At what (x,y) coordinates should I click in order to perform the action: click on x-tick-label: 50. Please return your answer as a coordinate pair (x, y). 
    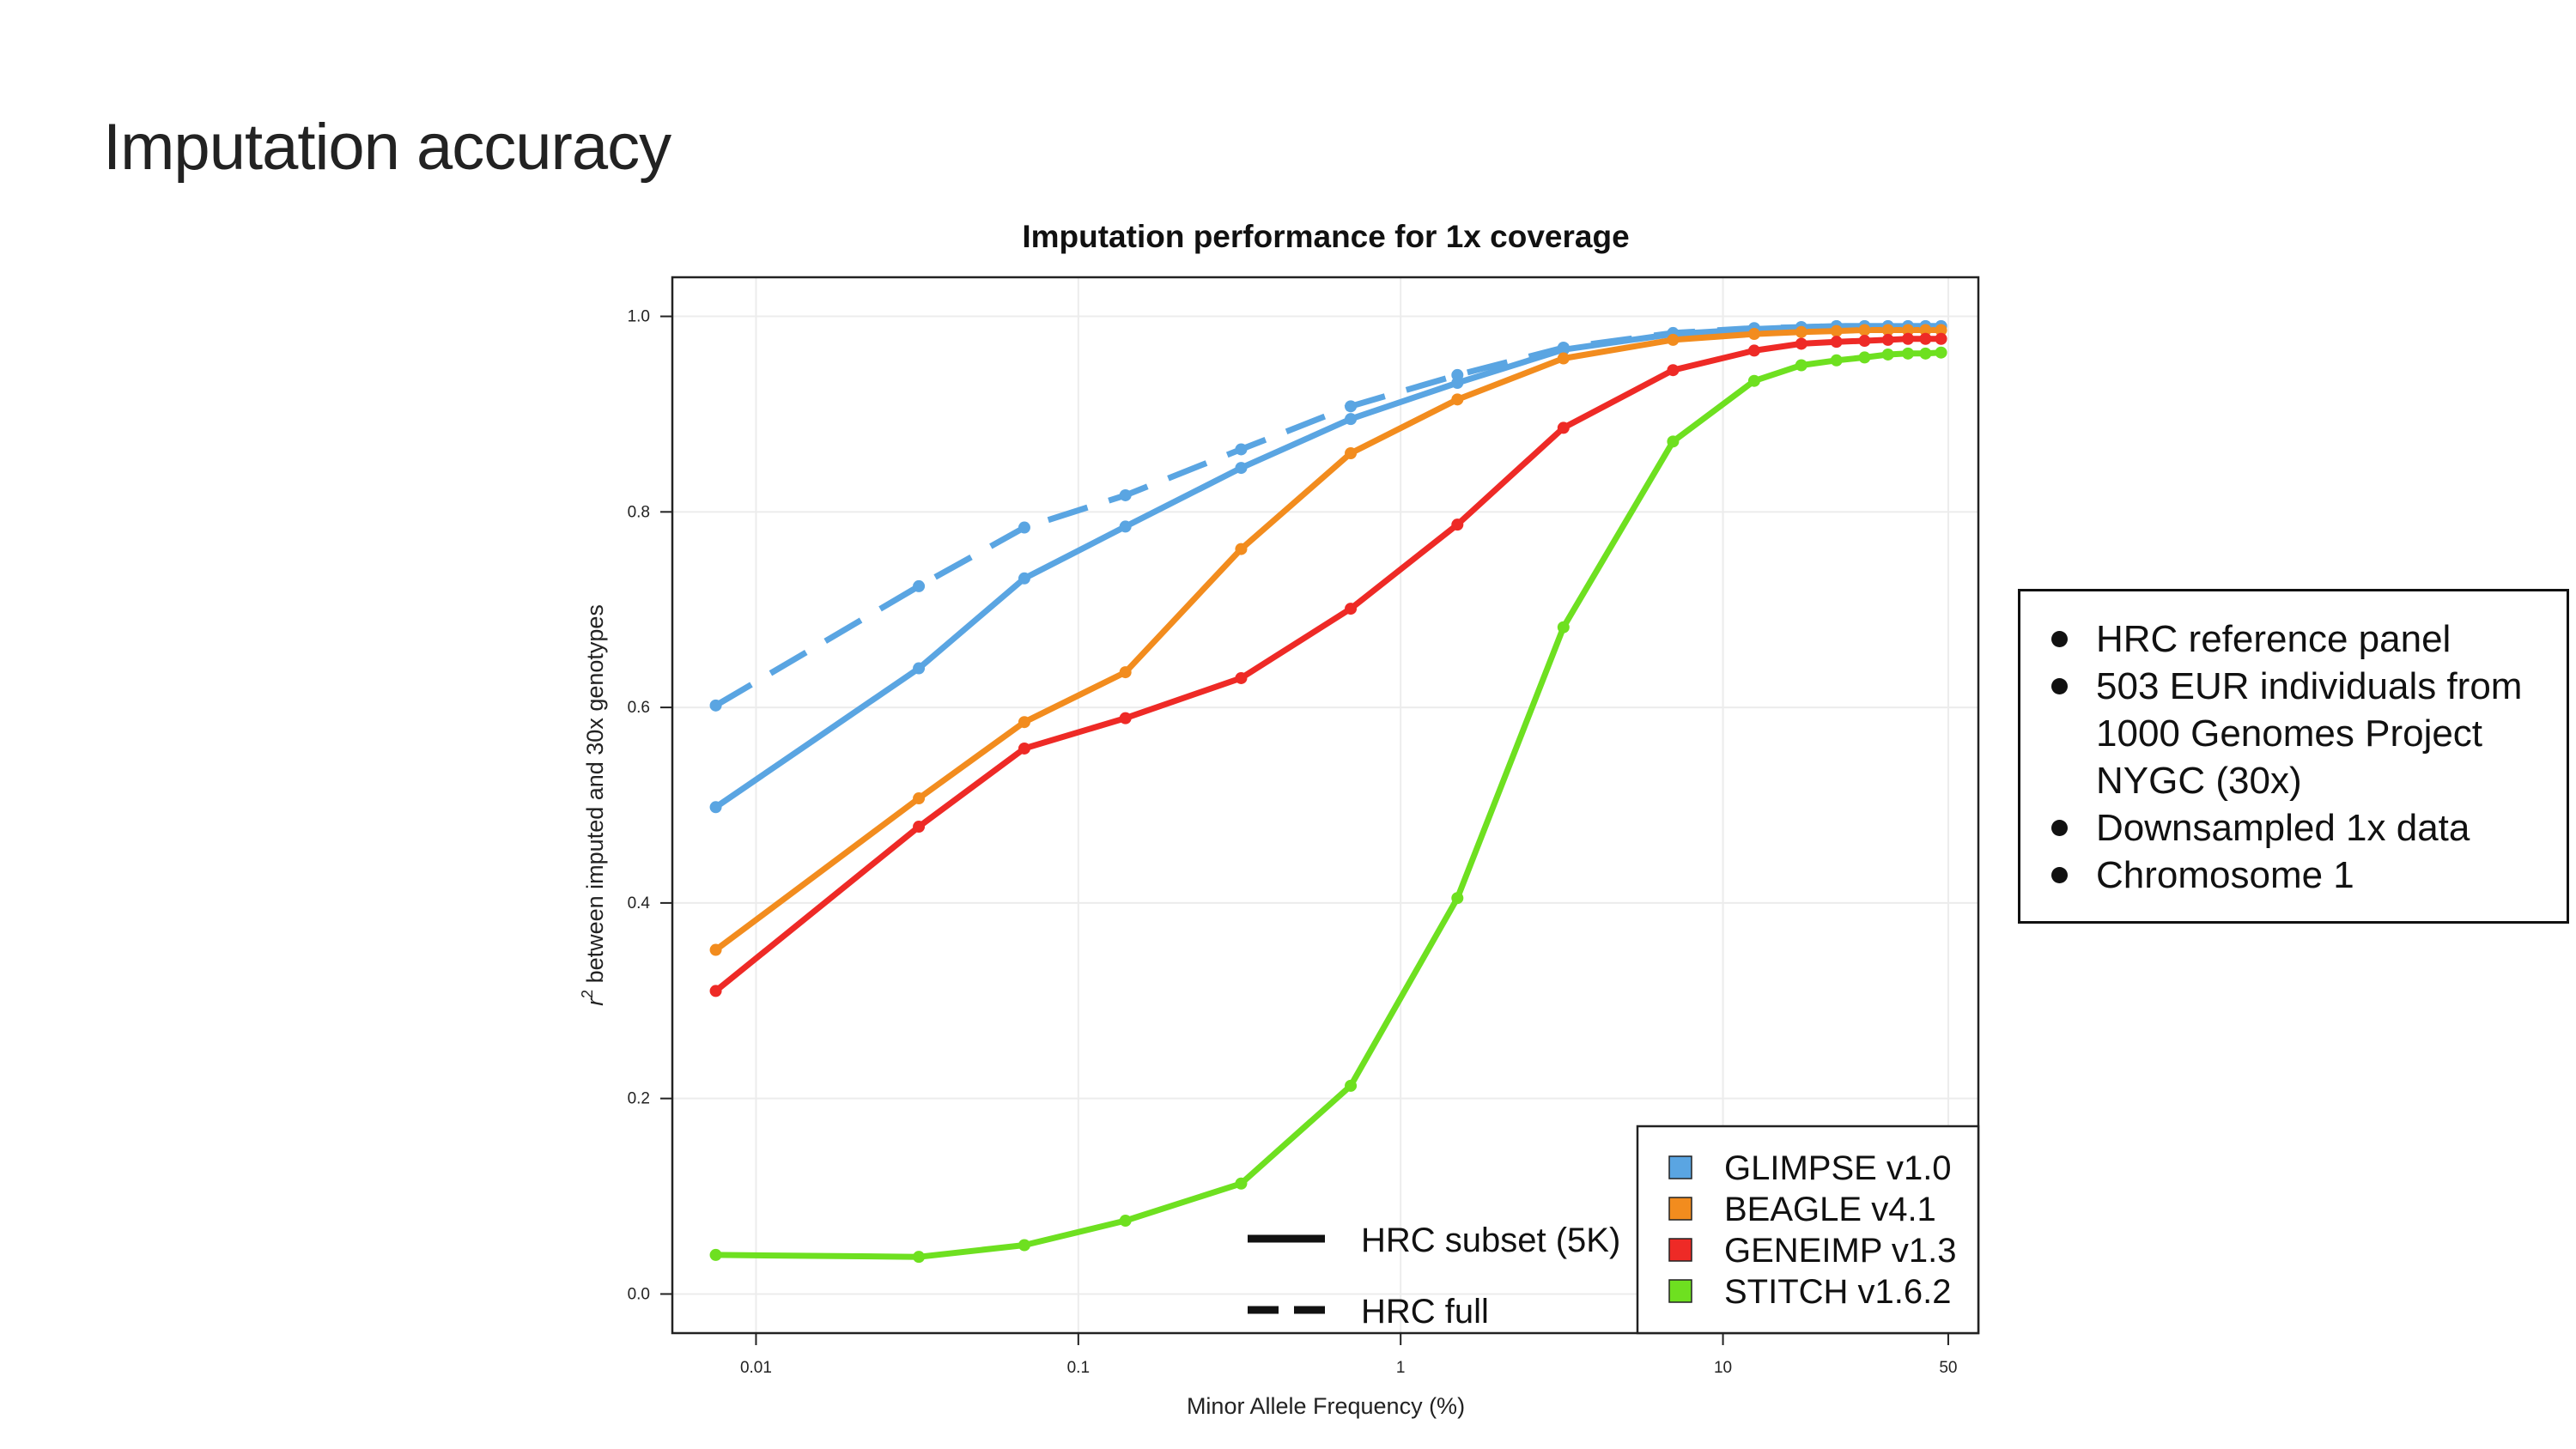
    Looking at the image, I should click on (1948, 1368).